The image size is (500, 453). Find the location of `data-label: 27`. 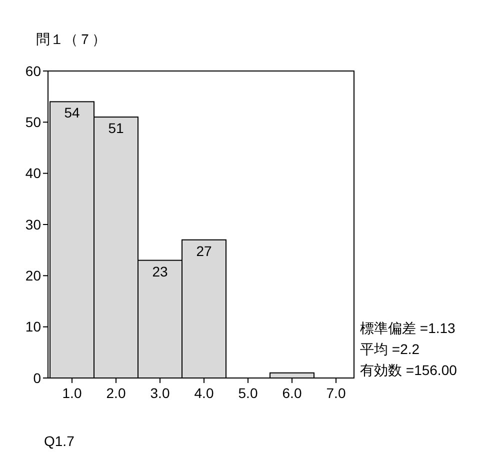

data-label: 27 is located at coordinates (204, 250).